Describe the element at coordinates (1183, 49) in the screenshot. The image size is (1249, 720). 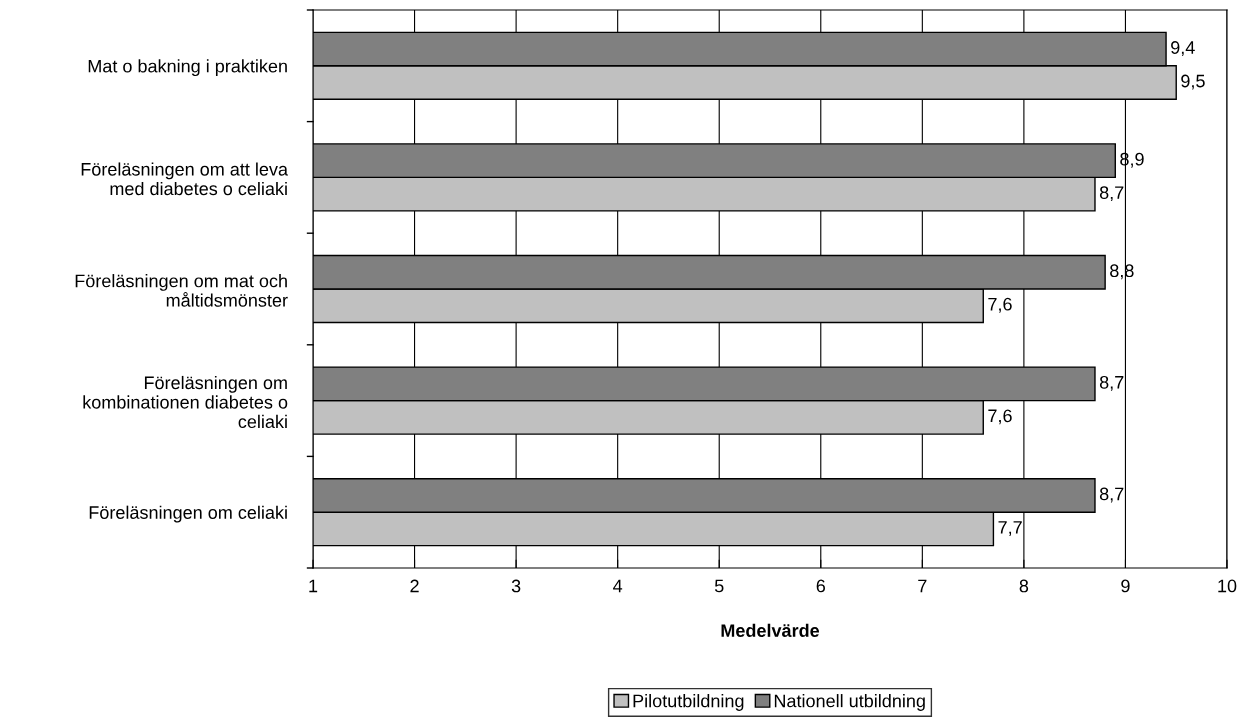
I see `data-label: 9,4` at that location.